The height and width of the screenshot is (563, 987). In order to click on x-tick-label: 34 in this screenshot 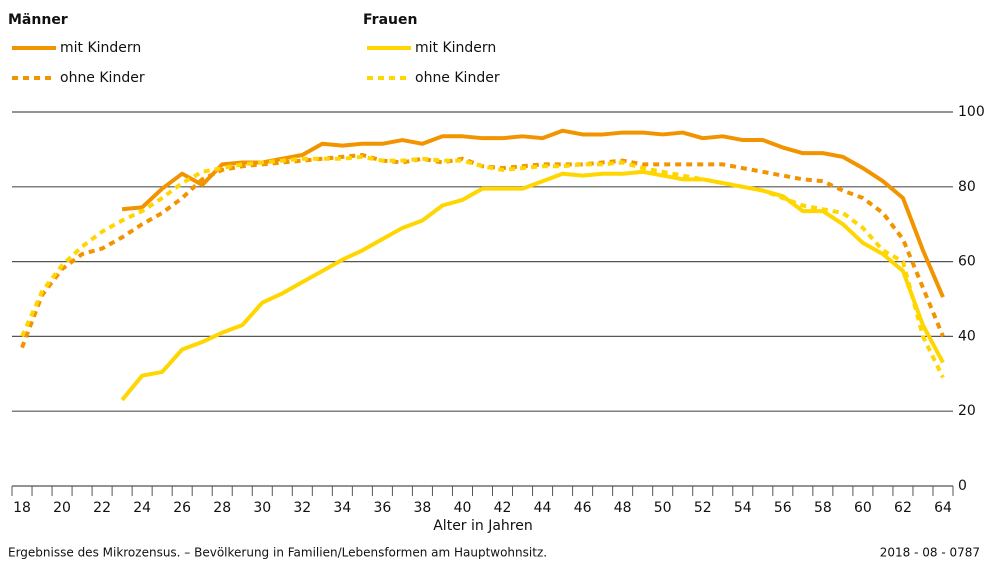, I will do `click(342, 508)`.